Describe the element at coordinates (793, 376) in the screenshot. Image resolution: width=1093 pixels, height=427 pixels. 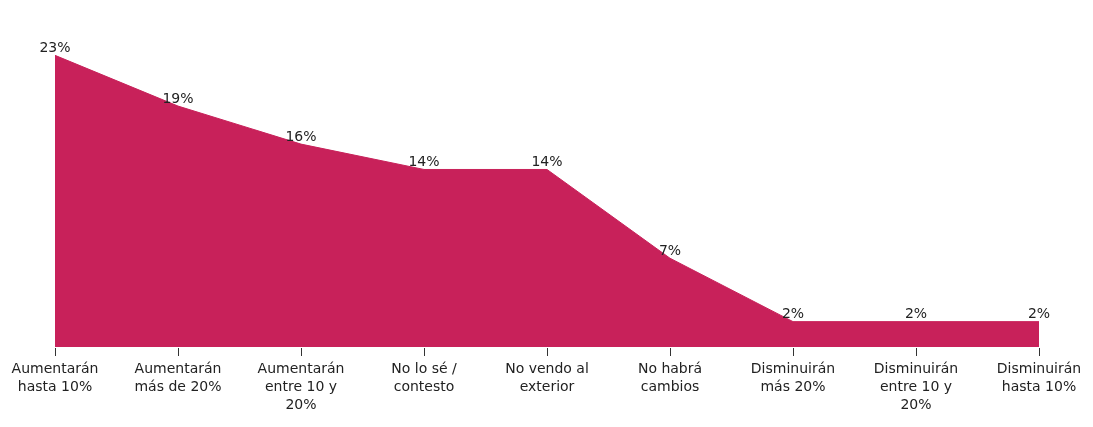
I see `x-tick-label: Disminuirán más 20%` at that location.